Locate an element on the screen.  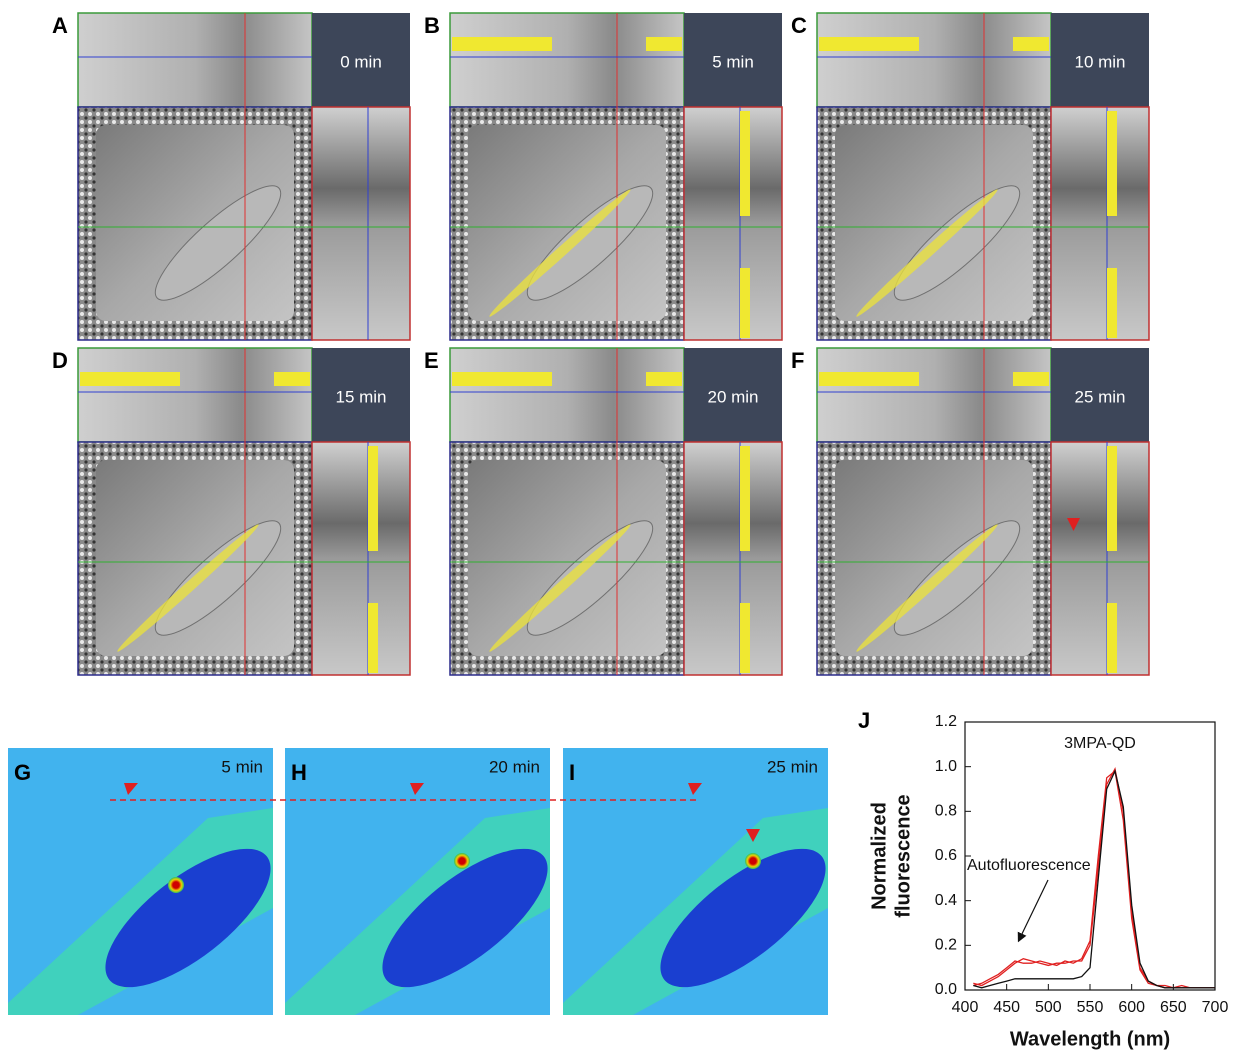
panel-label: F is located at coordinates (797, 360).